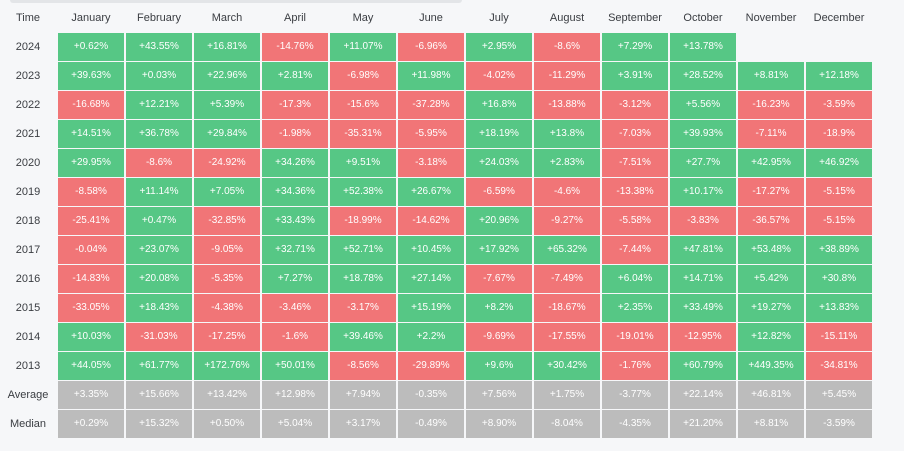 The height and width of the screenshot is (451, 904). I want to click on return-cell: -1.6%, so click(295, 337).